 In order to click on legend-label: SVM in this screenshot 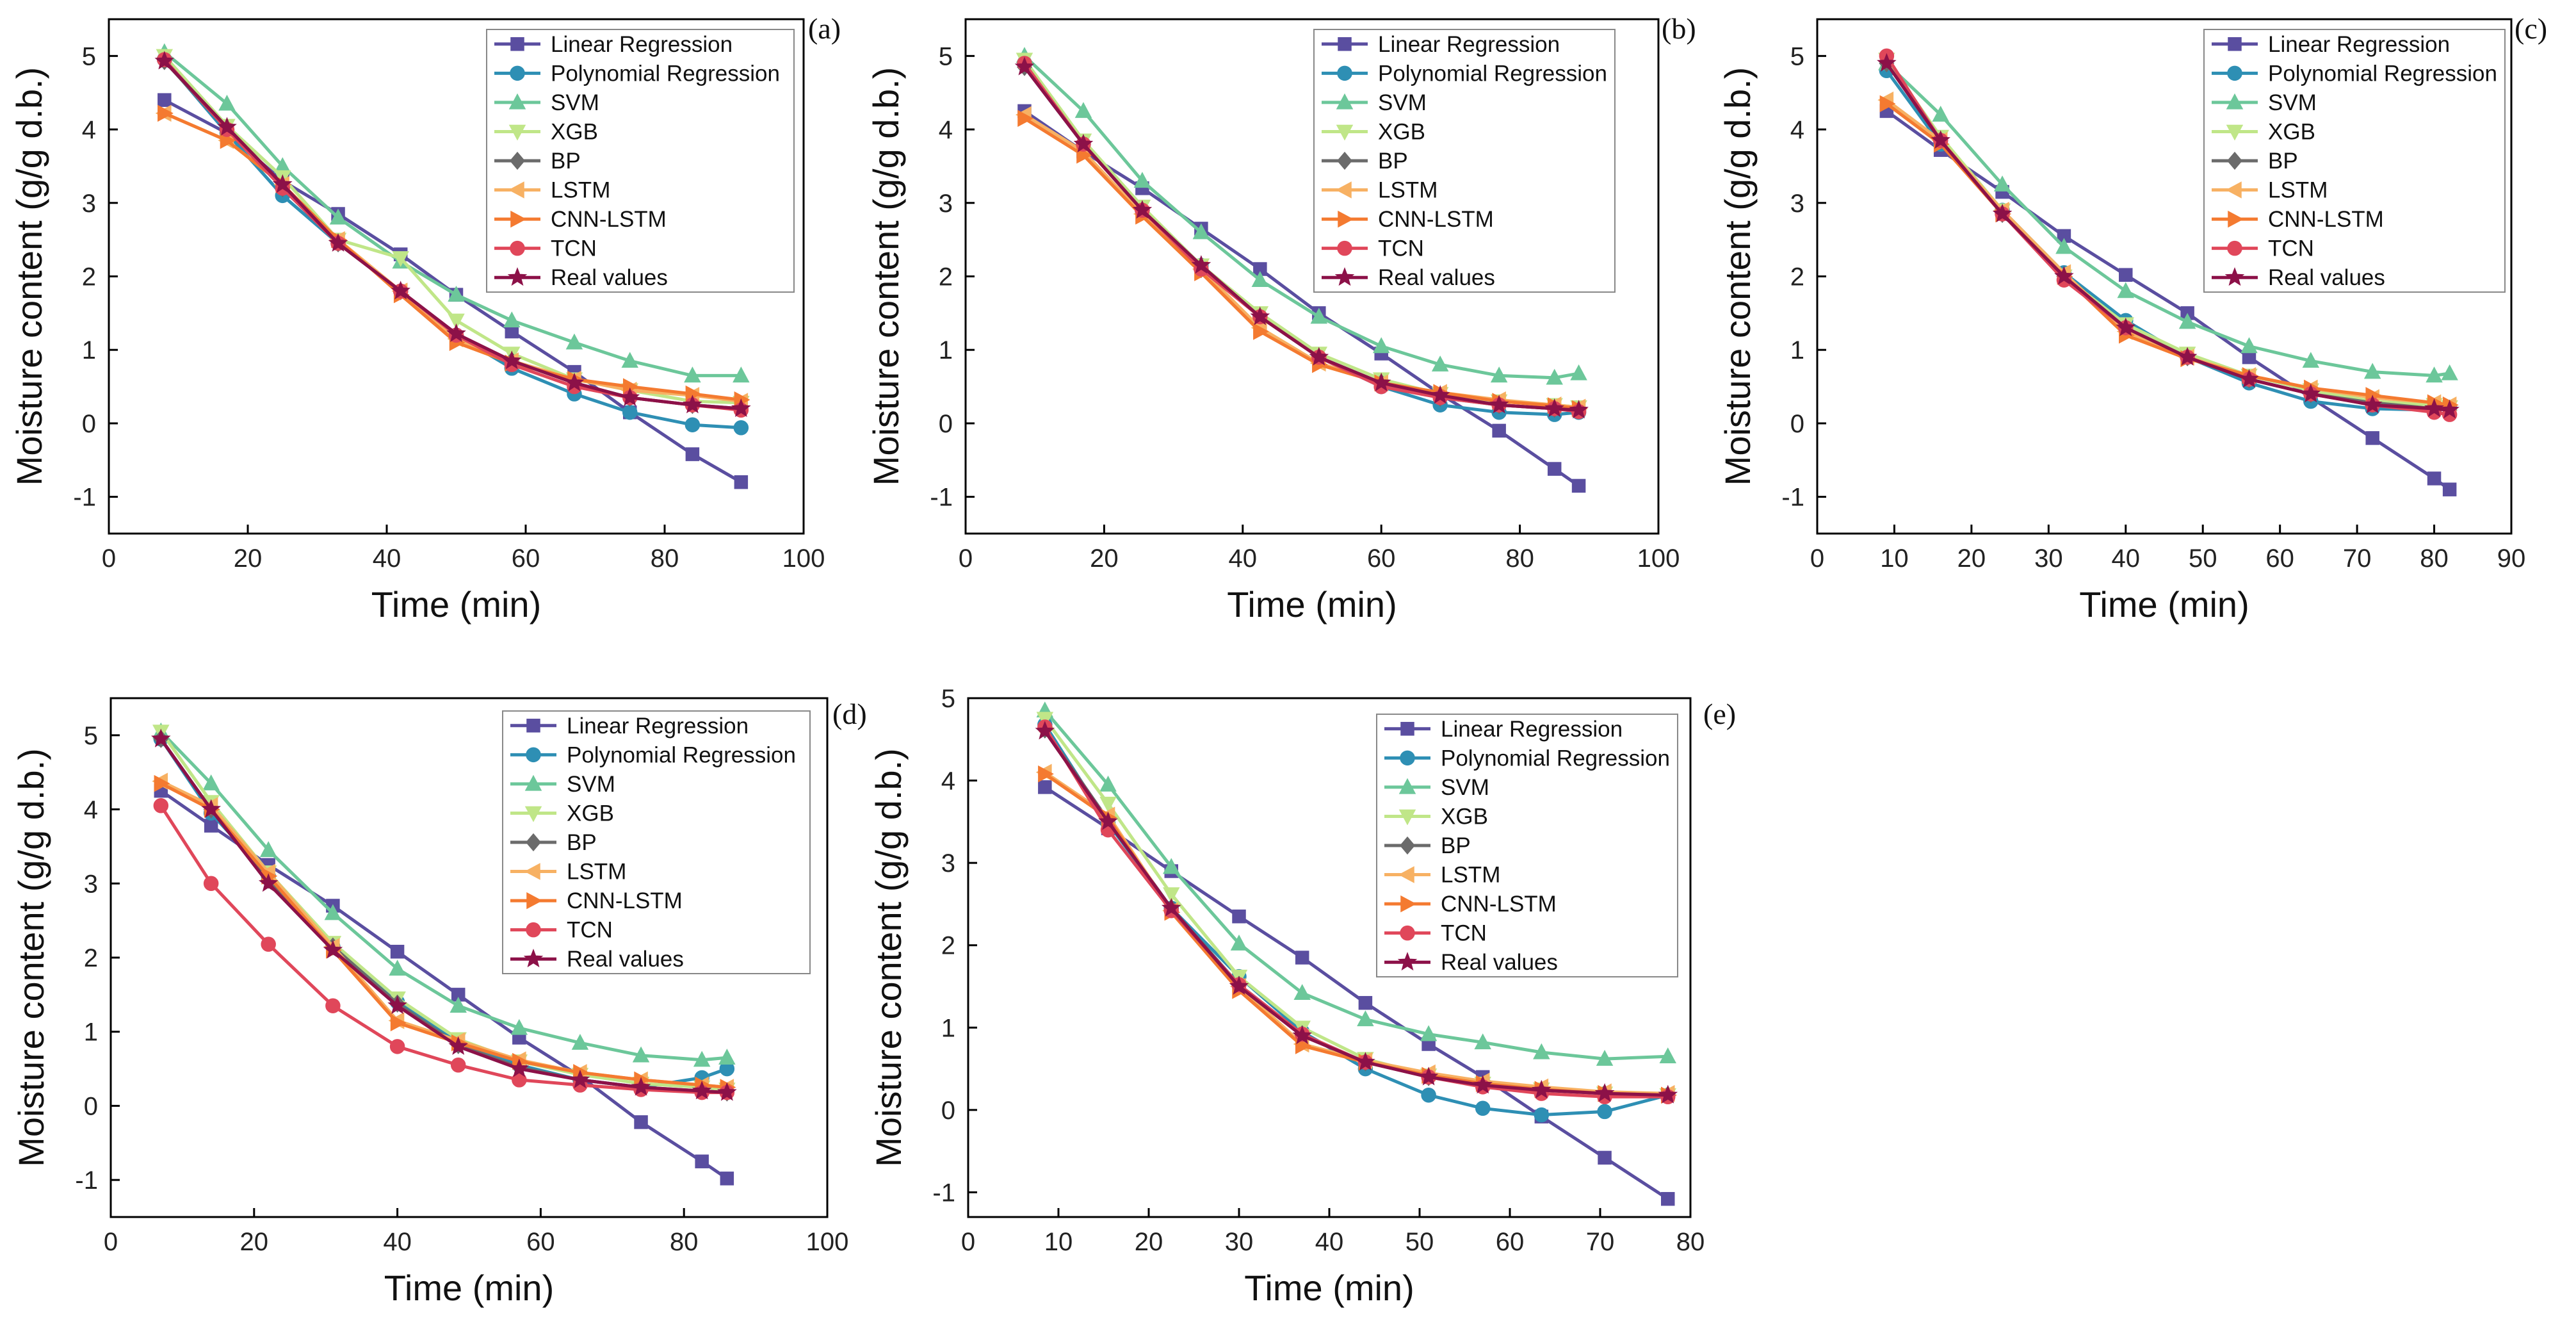, I will do `click(575, 102)`.